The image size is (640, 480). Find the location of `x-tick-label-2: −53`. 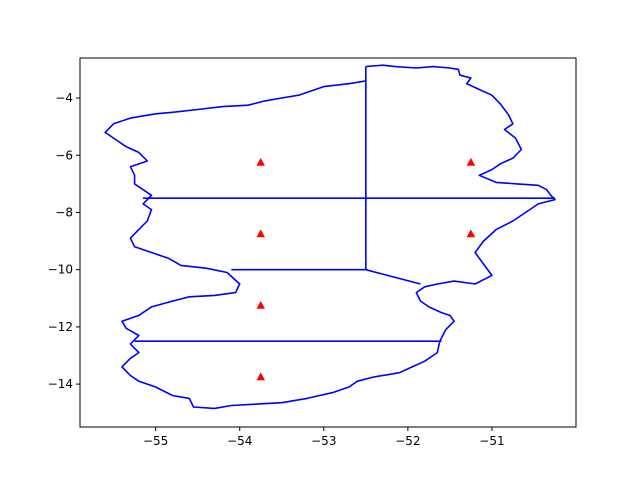

x-tick-label-2: −53 is located at coordinates (323, 441).